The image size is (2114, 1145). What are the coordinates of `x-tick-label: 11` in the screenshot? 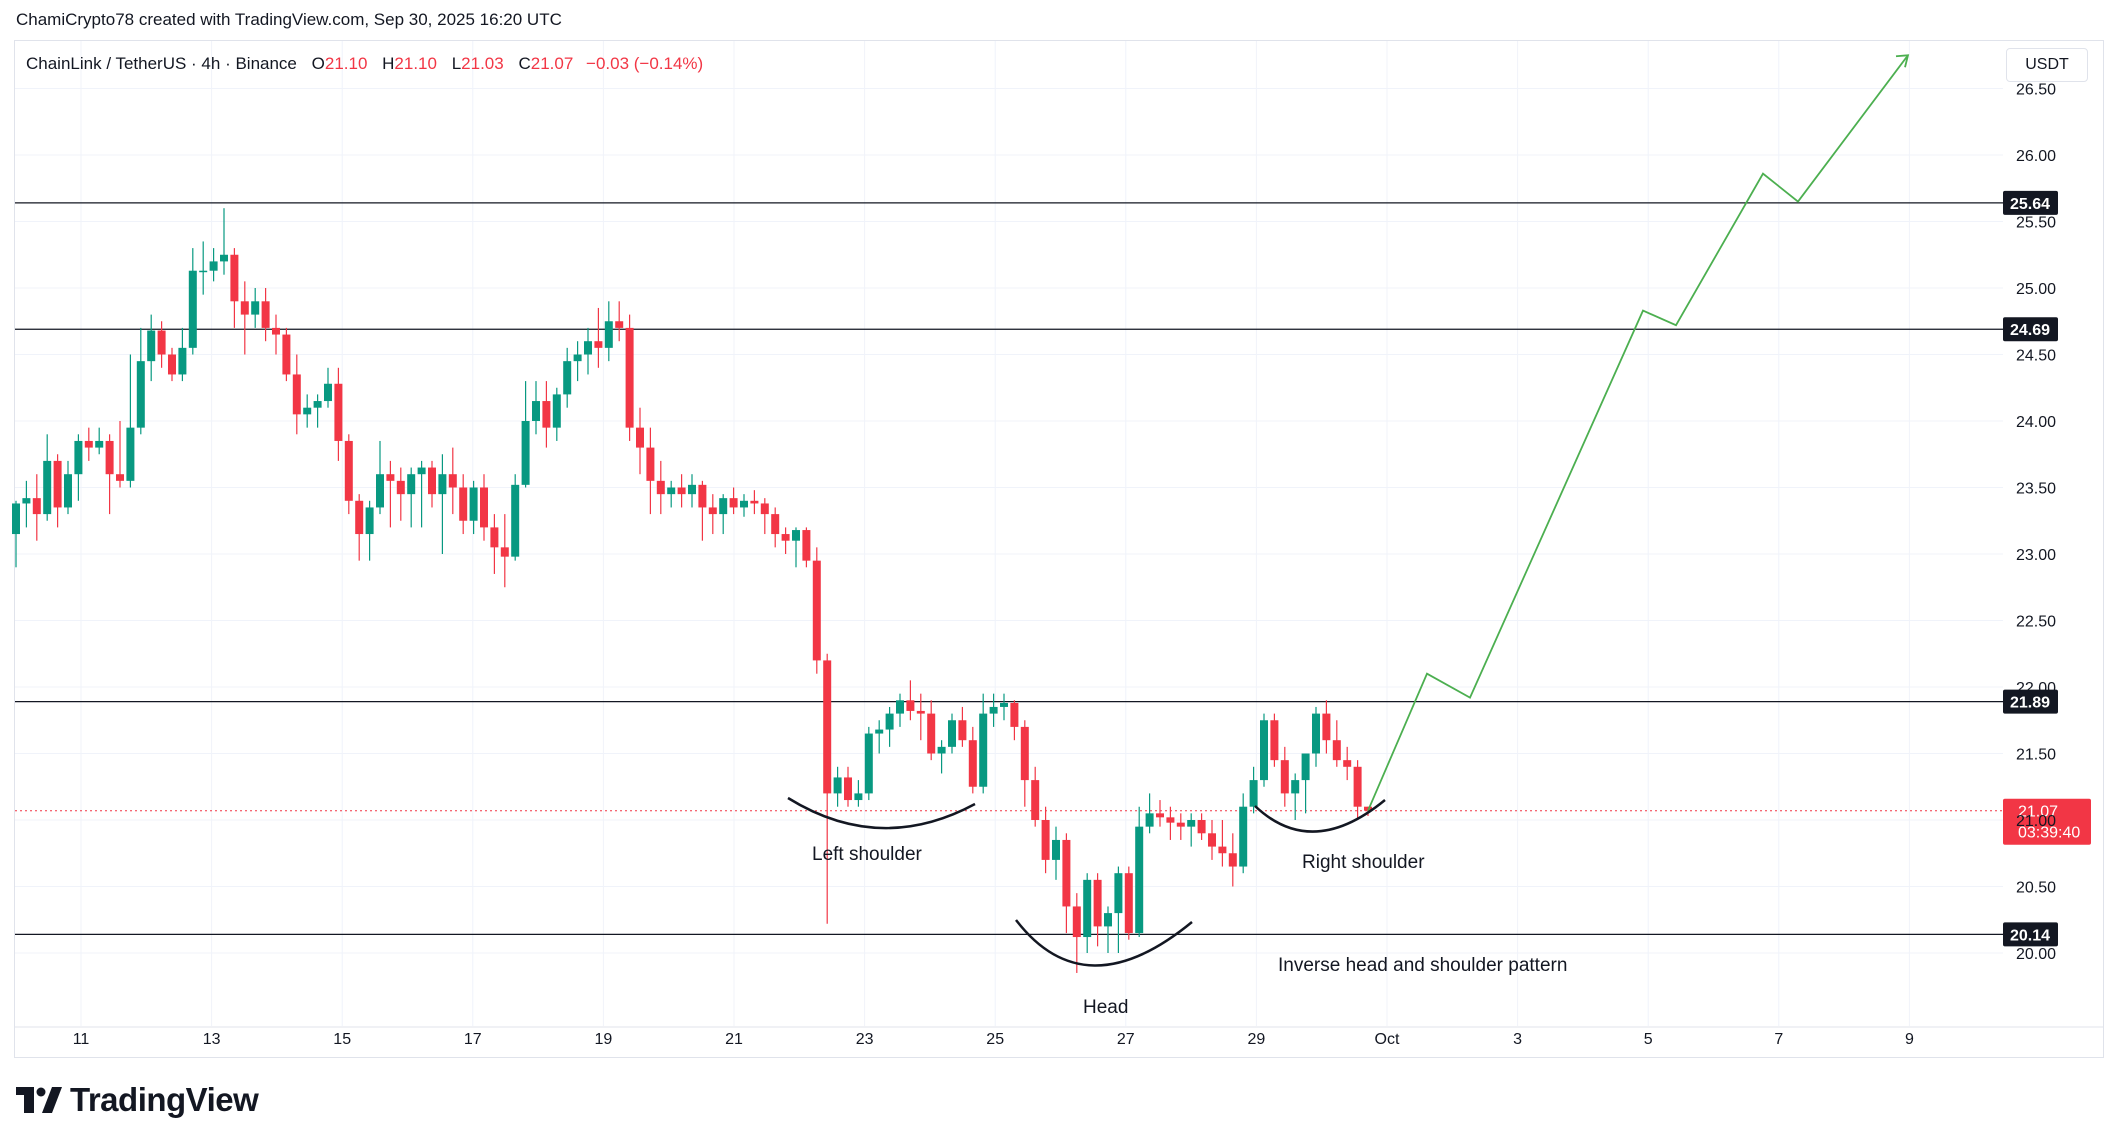 It's located at (81, 1039).